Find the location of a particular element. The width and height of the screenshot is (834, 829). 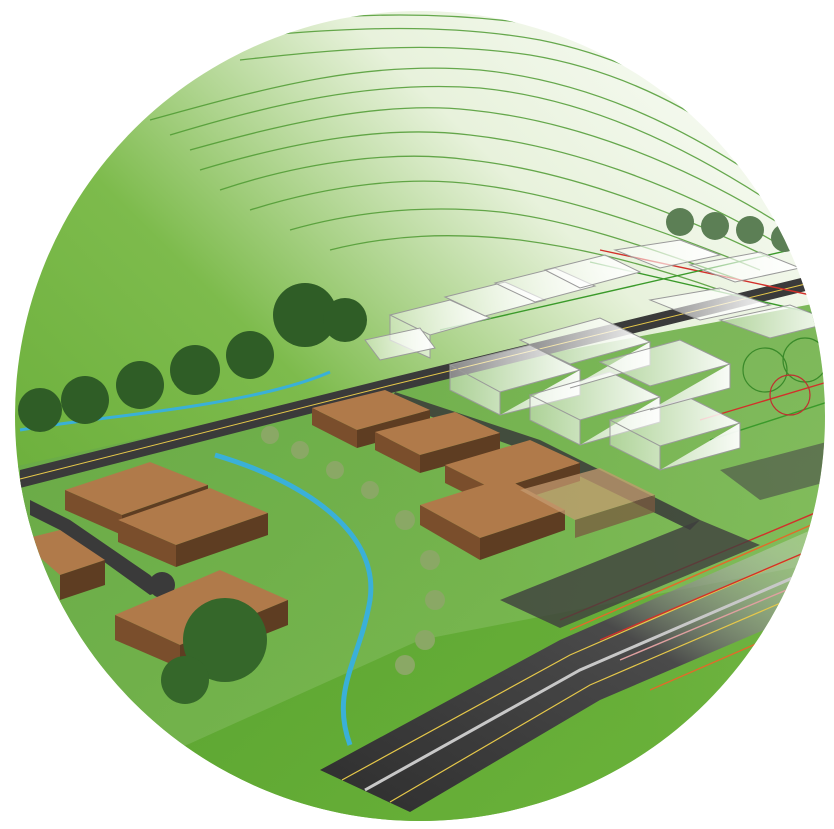

cul-de-sac is located at coordinates (162, 585).